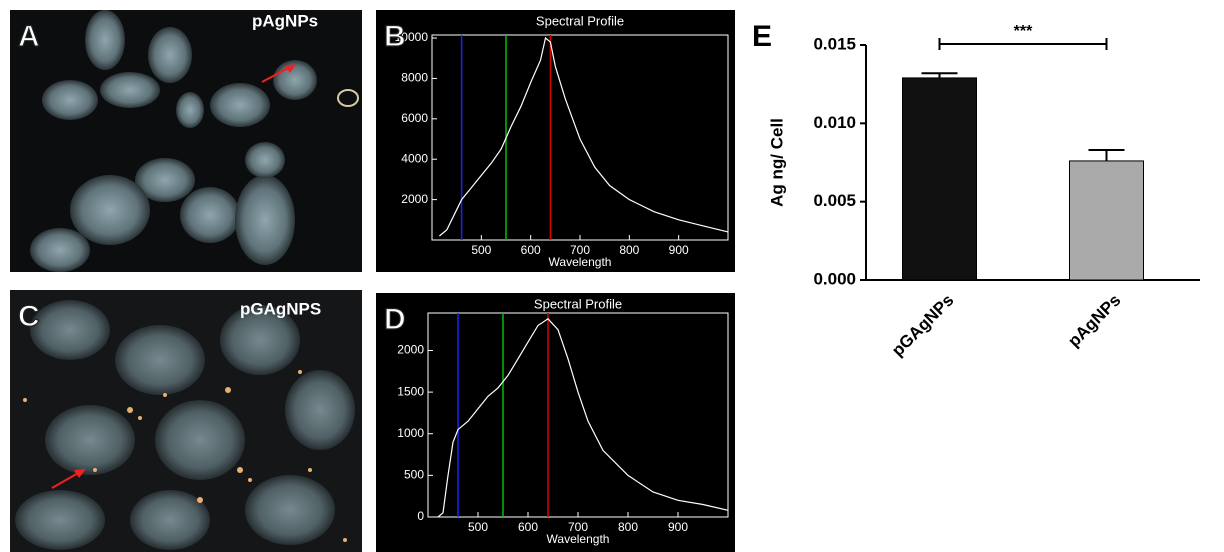 Image resolution: width=1224 pixels, height=552 pixels. What do you see at coordinates (420, 516) in the screenshot?
I see `y-tick-label: 0` at bounding box center [420, 516].